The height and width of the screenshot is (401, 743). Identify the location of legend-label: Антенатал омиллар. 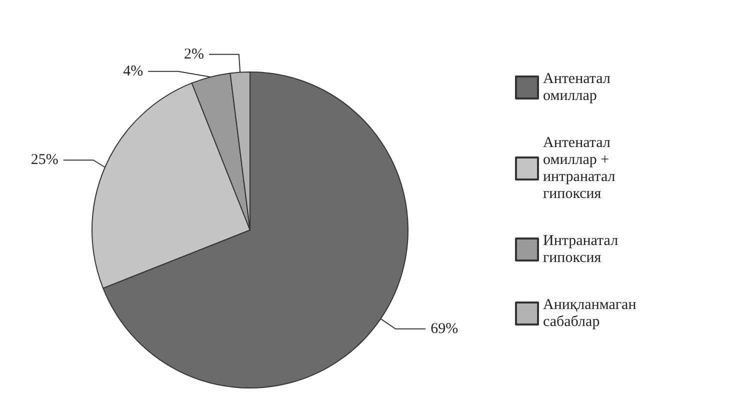
(578, 87).